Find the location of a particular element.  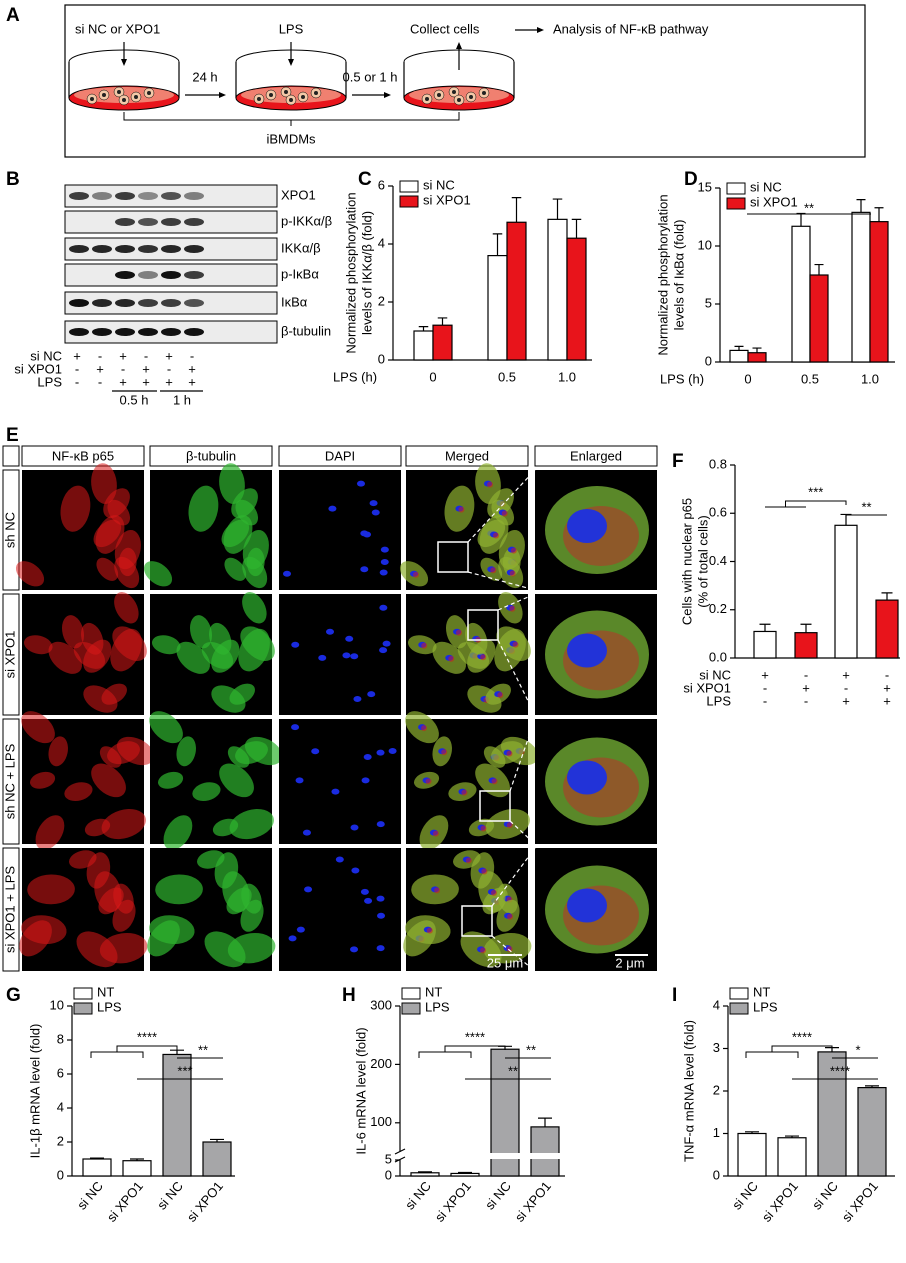

y-tick-label: 300 is located at coordinates (381, 1004).